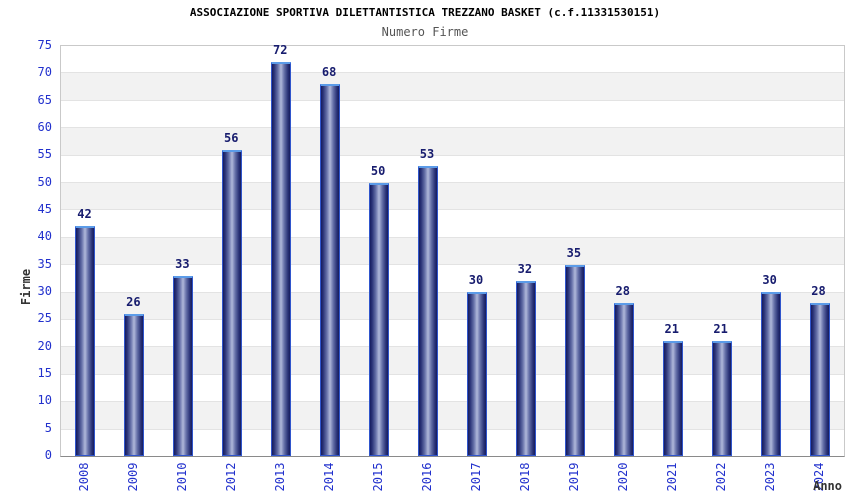 The width and height of the screenshot is (850, 500). Describe the element at coordinates (525, 368) in the screenshot. I see `bar-2018` at that location.